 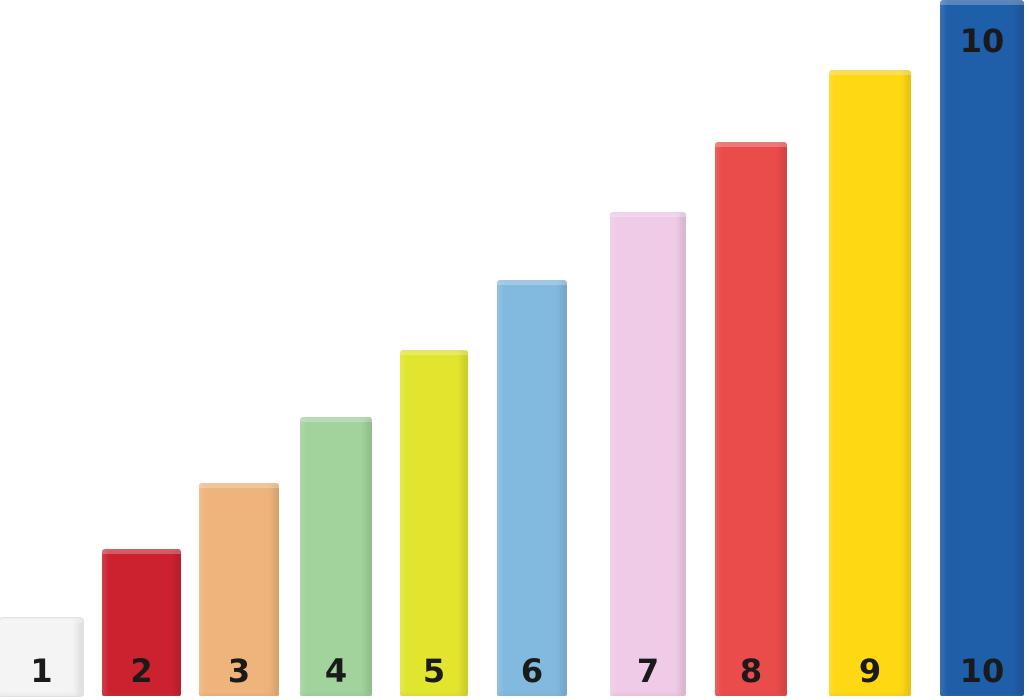 What do you see at coordinates (336, 556) in the screenshot?
I see `rod-4: 4` at bounding box center [336, 556].